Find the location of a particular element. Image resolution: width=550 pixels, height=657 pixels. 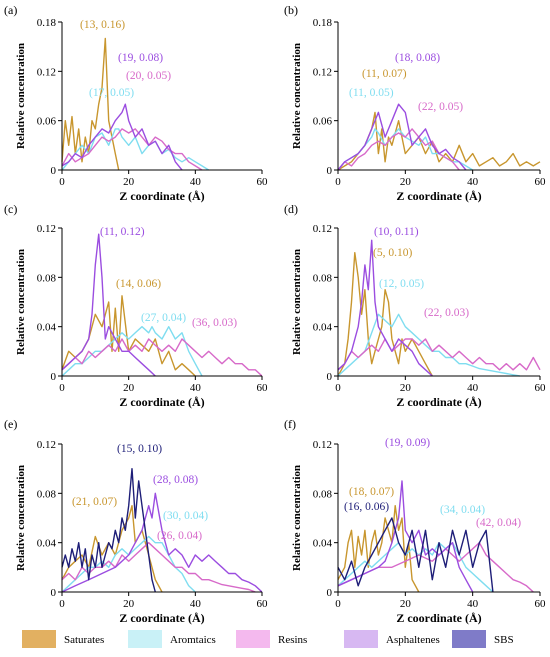

panel-label: (e) is located at coordinates (10, 424).